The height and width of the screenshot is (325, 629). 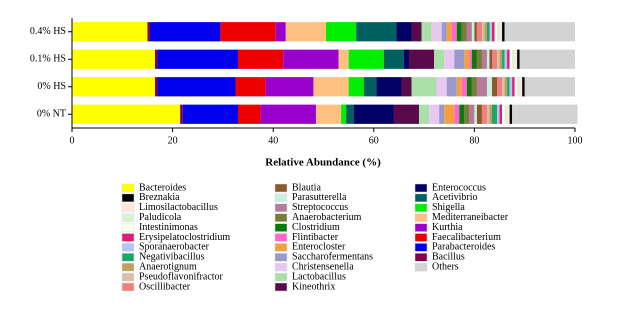 I want to click on legend-label: Intestinimonas, so click(x=168, y=227).